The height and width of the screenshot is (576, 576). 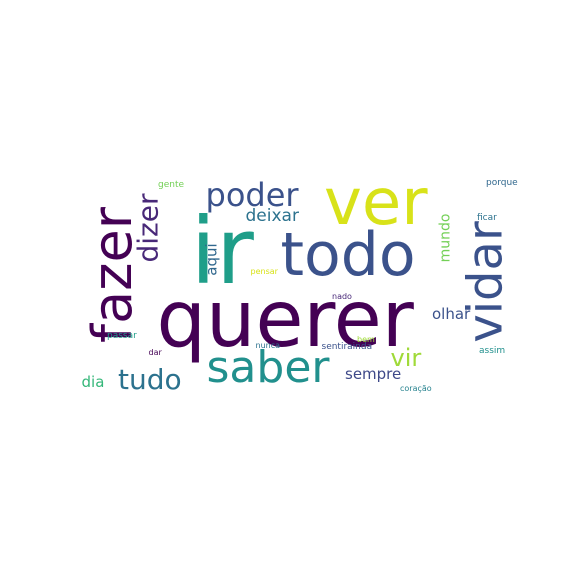 I want to click on word-dizer: dizer, so click(x=147, y=228).